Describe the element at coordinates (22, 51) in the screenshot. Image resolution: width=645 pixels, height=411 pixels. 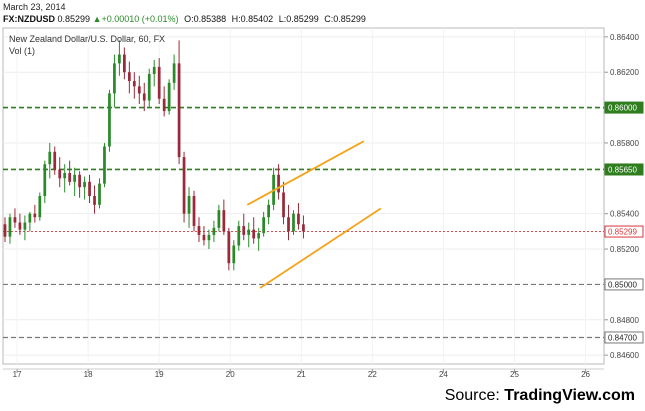
I see `volume-label: Vol (1)` at that location.